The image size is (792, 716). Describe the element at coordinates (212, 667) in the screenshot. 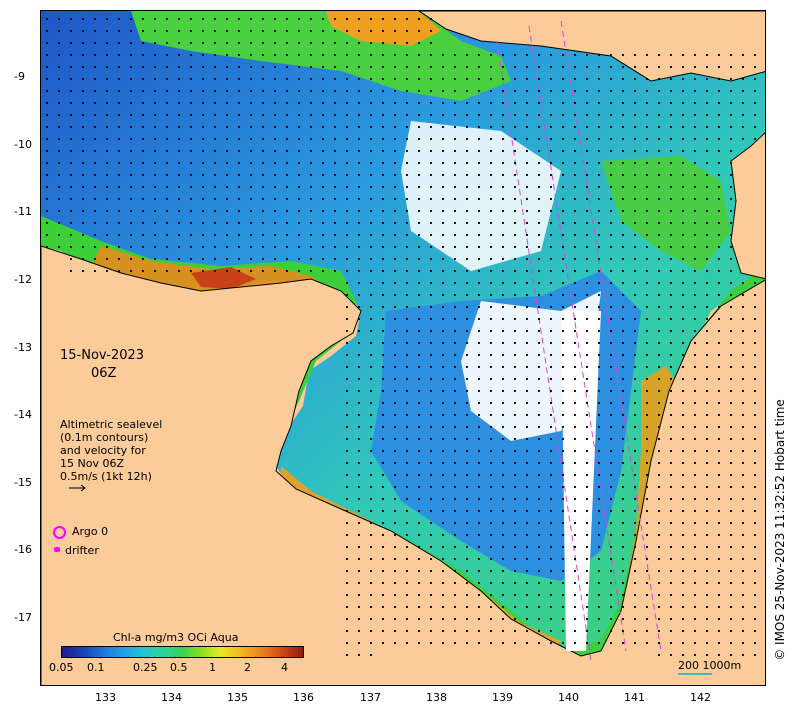

I see `colorbar-tick: 1` at that location.